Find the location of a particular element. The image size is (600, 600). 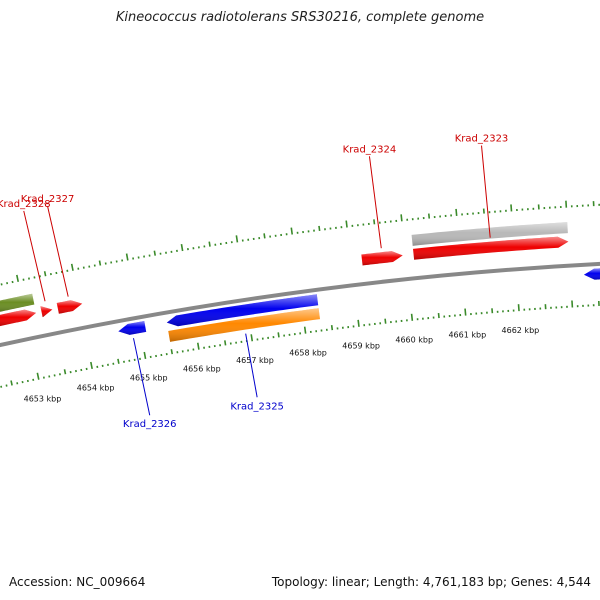

genome-backbone is located at coordinates (300, 304).